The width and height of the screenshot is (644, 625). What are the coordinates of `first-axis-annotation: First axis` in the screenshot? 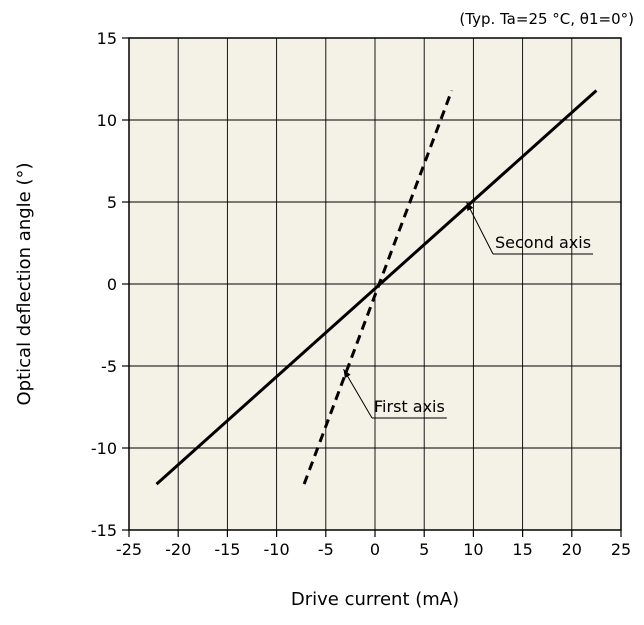 It's located at (395, 394).